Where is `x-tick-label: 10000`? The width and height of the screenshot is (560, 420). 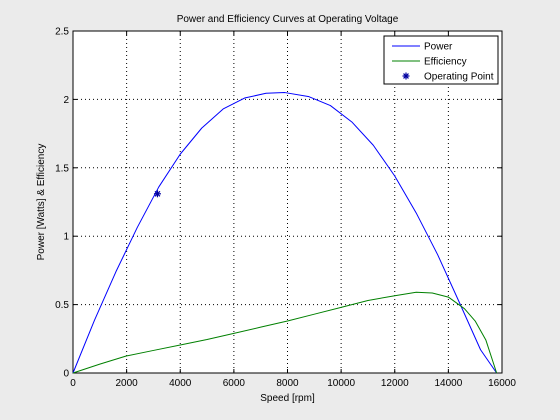 x-tick-label: 10000 is located at coordinates (341, 383).